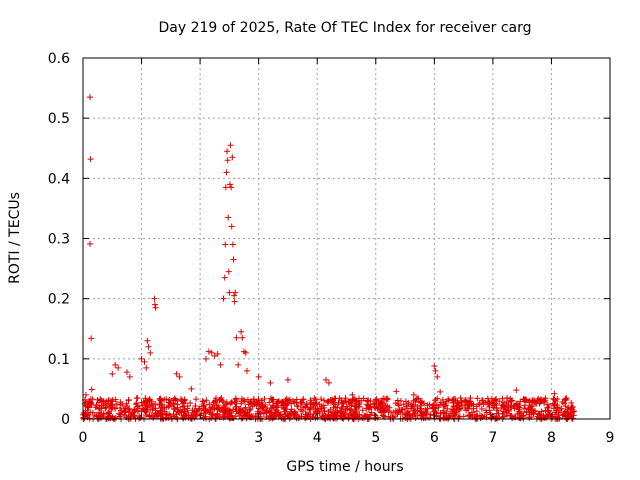  I want to click on y-tick-label: 0.5, so click(59, 119).